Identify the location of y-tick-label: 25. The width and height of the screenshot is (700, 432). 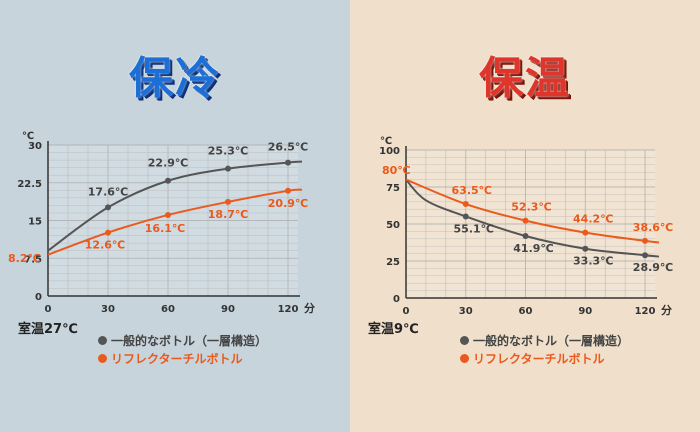
(393, 262).